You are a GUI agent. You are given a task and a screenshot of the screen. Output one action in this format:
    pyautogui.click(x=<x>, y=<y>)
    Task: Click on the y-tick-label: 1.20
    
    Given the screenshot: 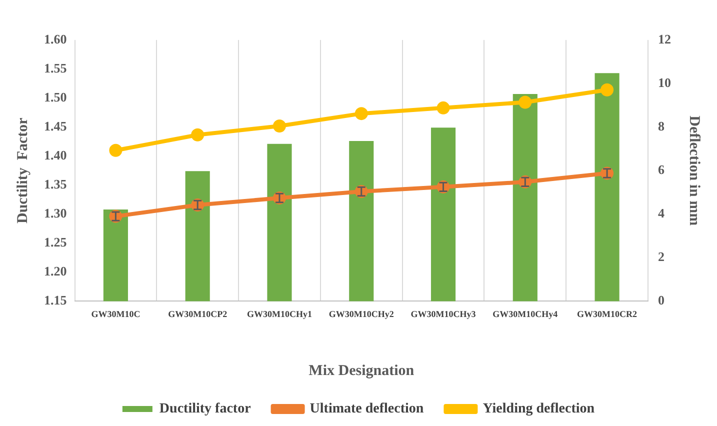 What is the action you would take?
    pyautogui.click(x=55, y=271)
    